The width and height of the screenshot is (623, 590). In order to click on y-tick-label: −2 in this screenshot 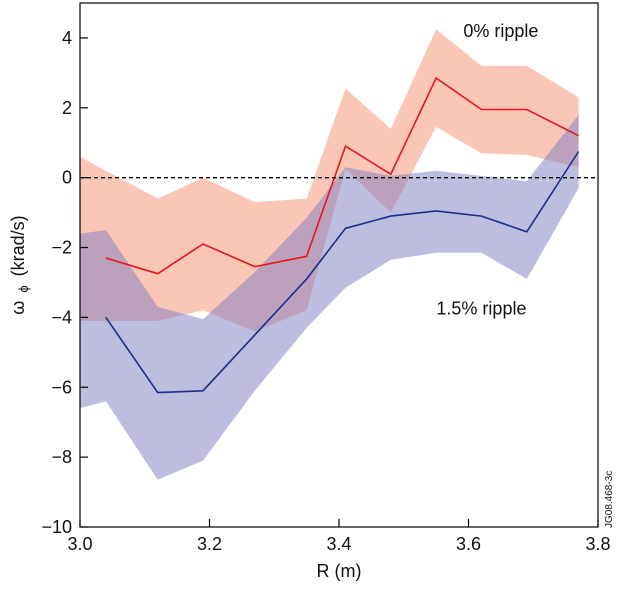, I will do `click(61, 248)`.